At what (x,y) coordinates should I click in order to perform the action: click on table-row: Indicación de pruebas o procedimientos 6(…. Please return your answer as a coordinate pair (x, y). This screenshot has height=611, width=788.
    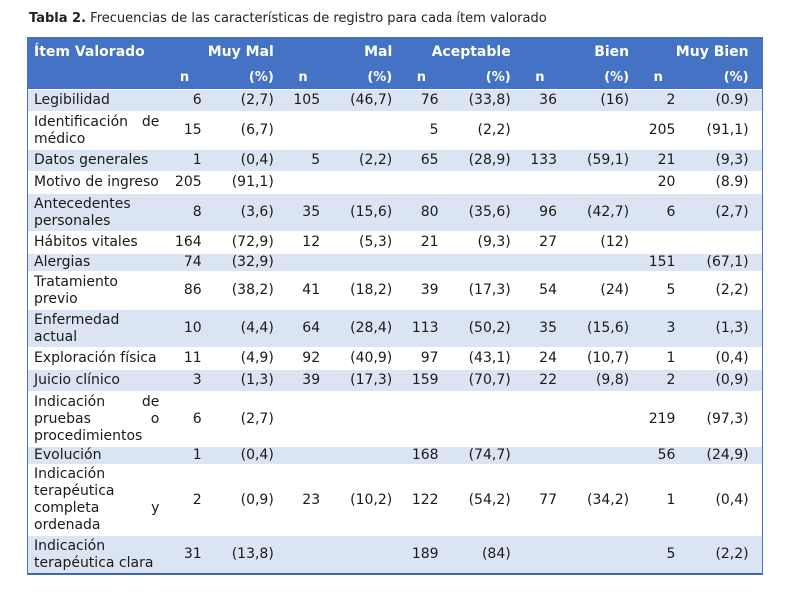
    Looking at the image, I should click on (395, 419).